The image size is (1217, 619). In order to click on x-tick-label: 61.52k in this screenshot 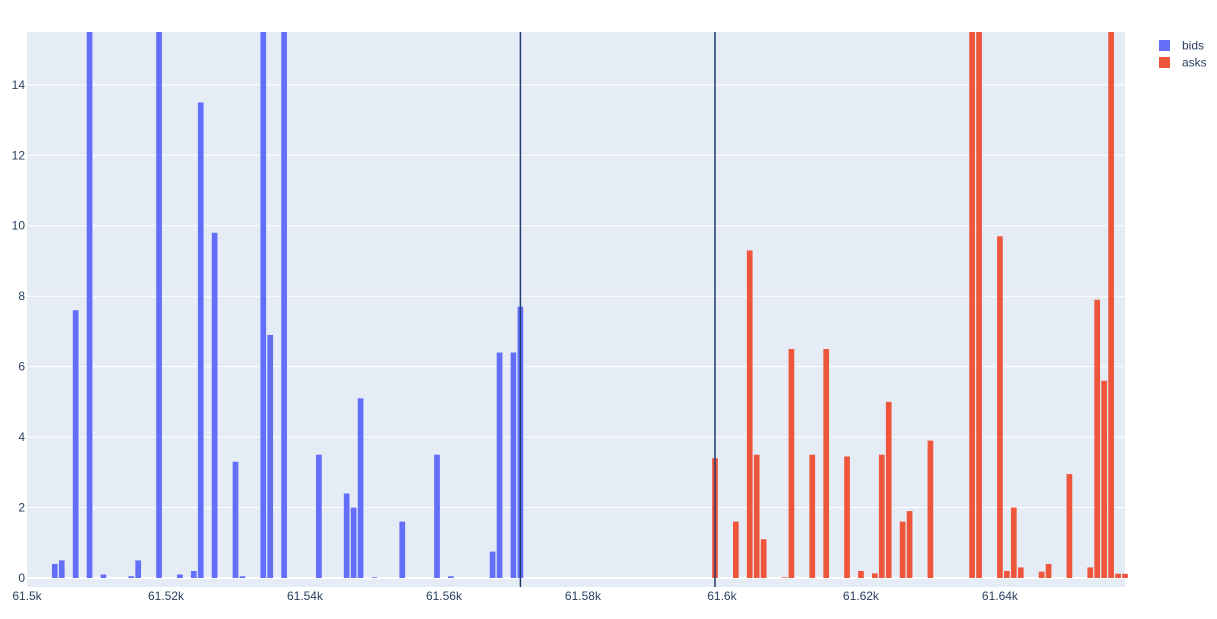, I will do `click(166, 596)`.